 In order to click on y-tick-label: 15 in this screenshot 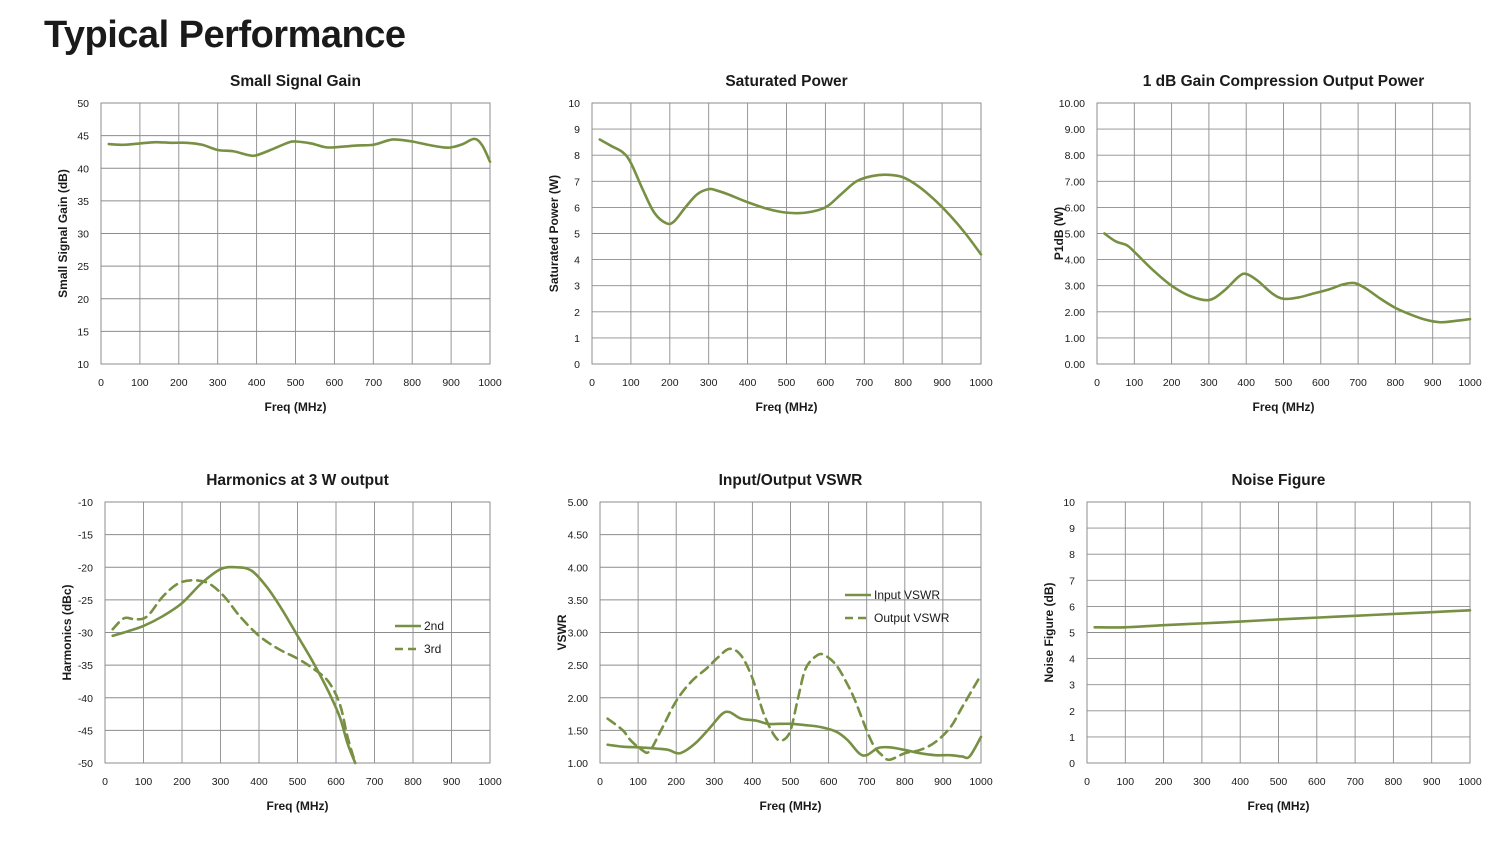, I will do `click(83, 332)`.